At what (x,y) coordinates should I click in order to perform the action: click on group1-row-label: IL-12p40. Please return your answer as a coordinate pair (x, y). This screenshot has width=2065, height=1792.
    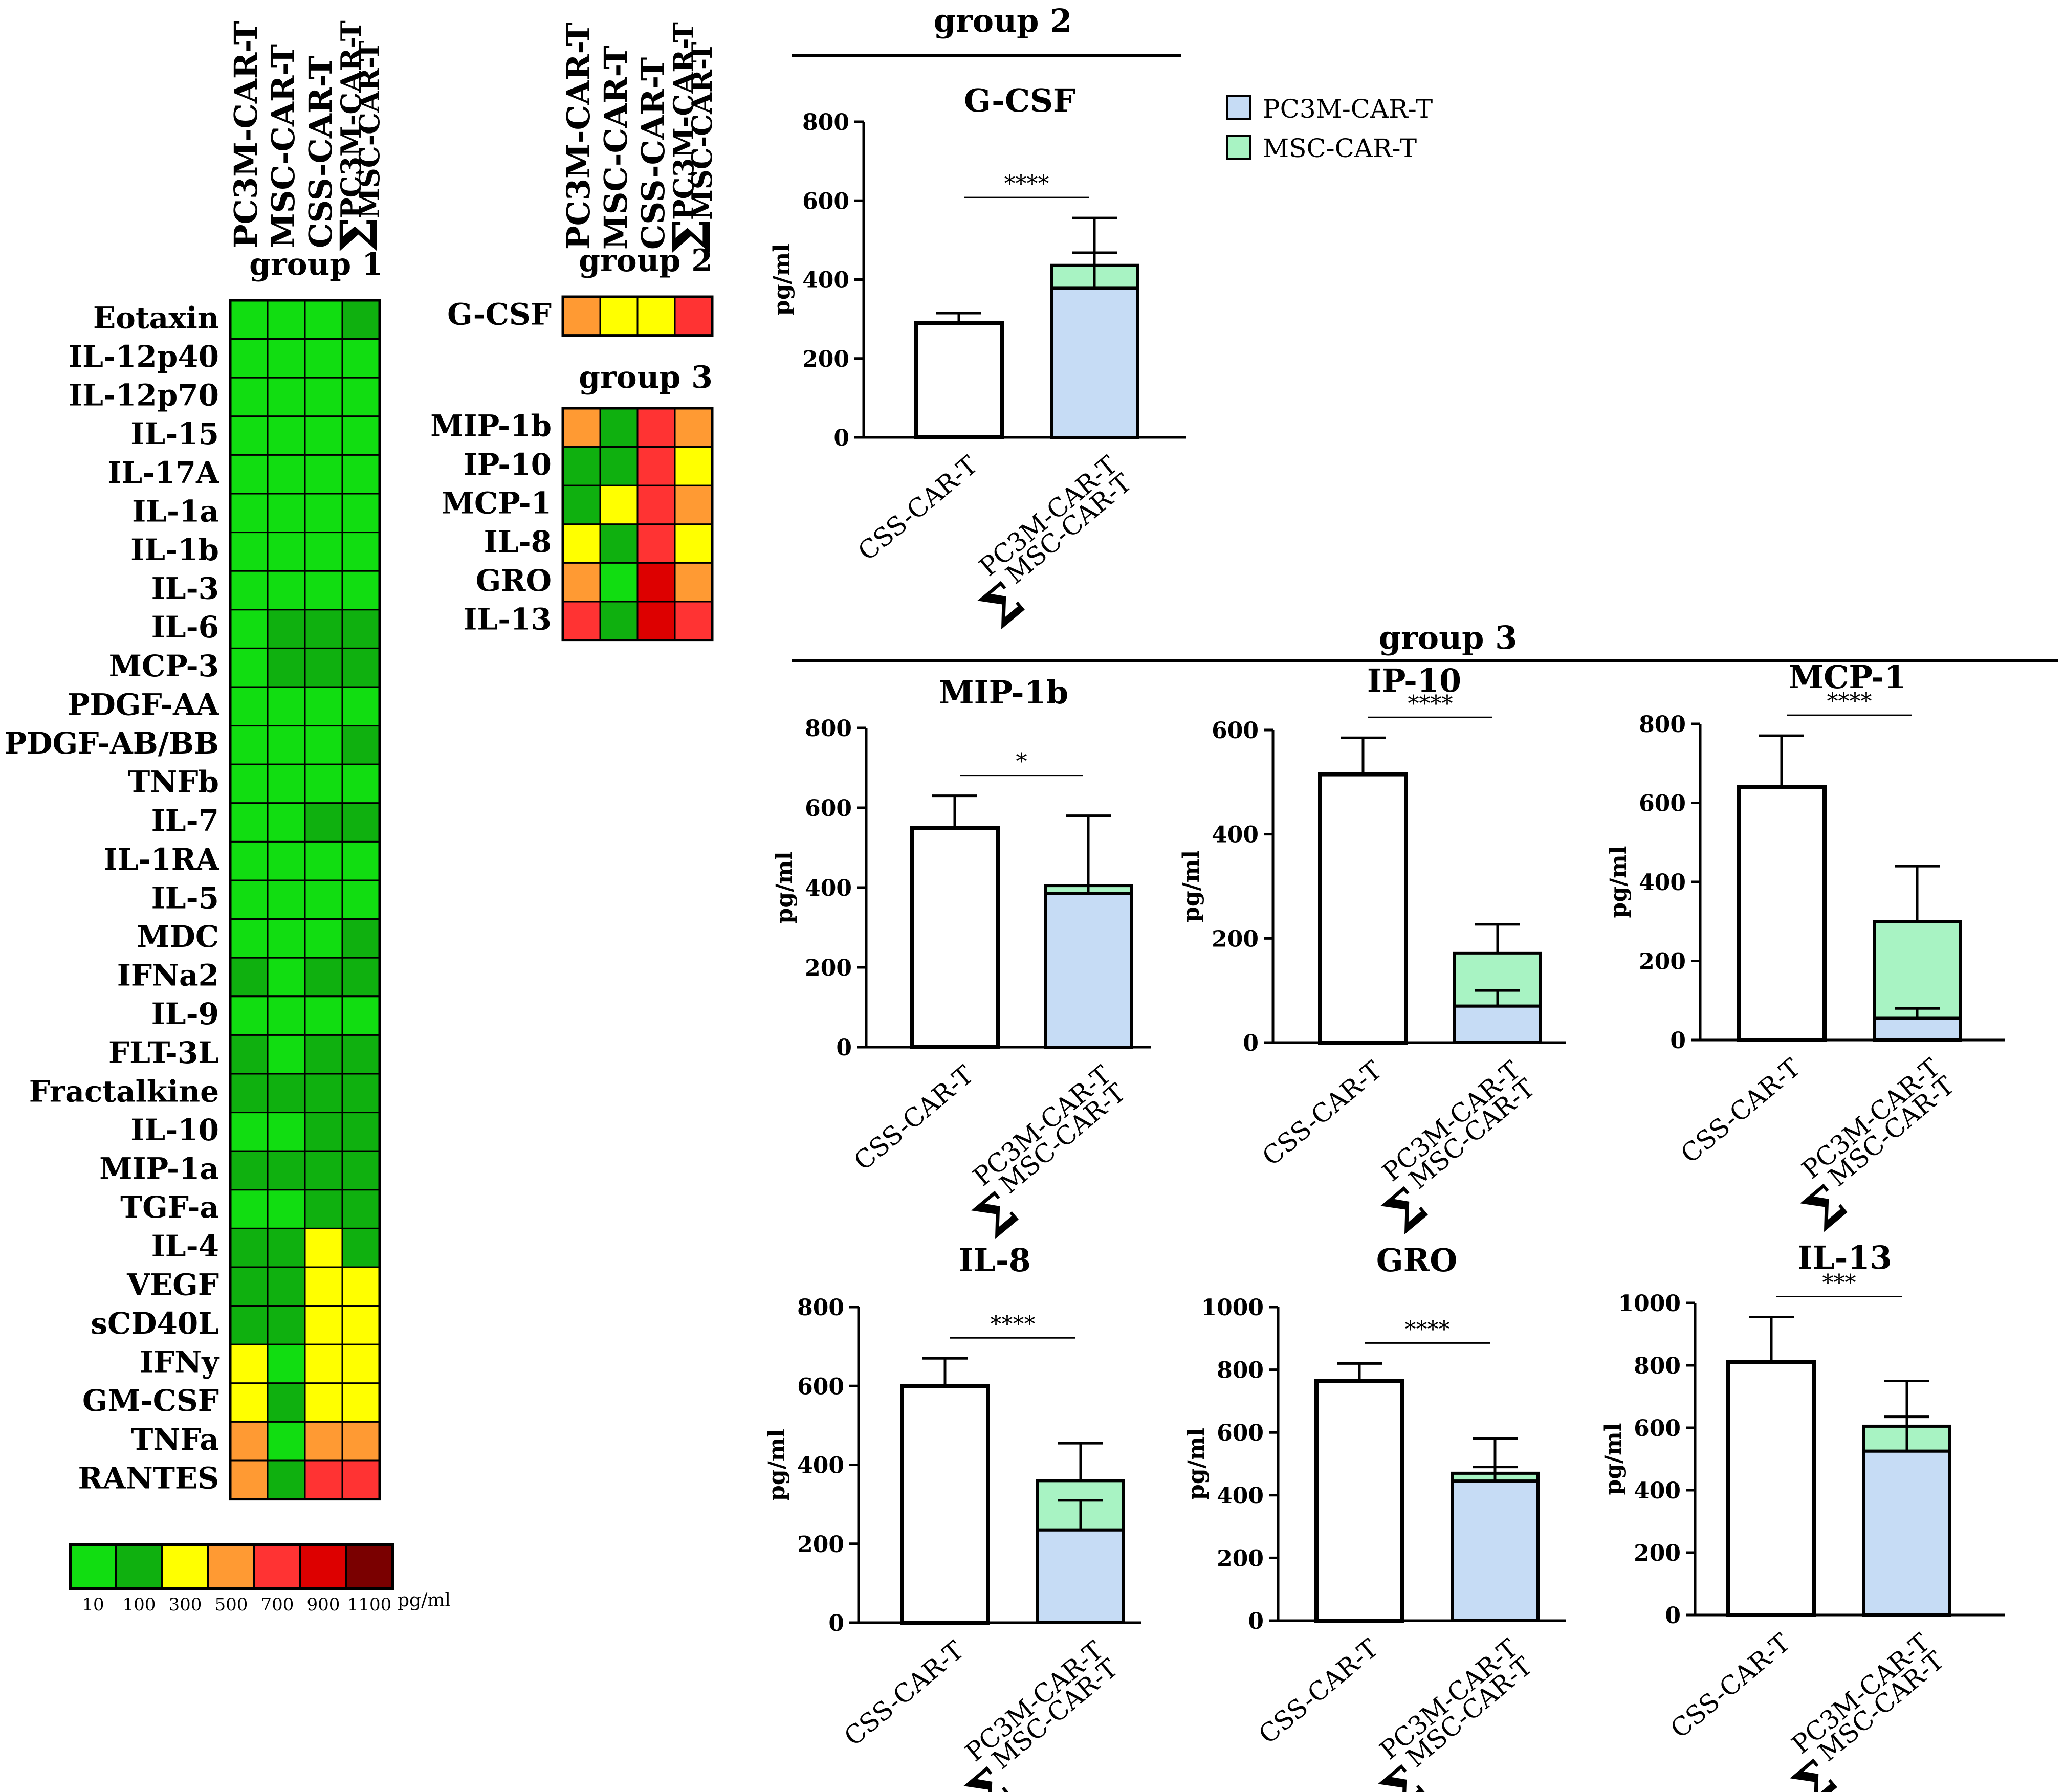
    Looking at the image, I should click on (144, 356).